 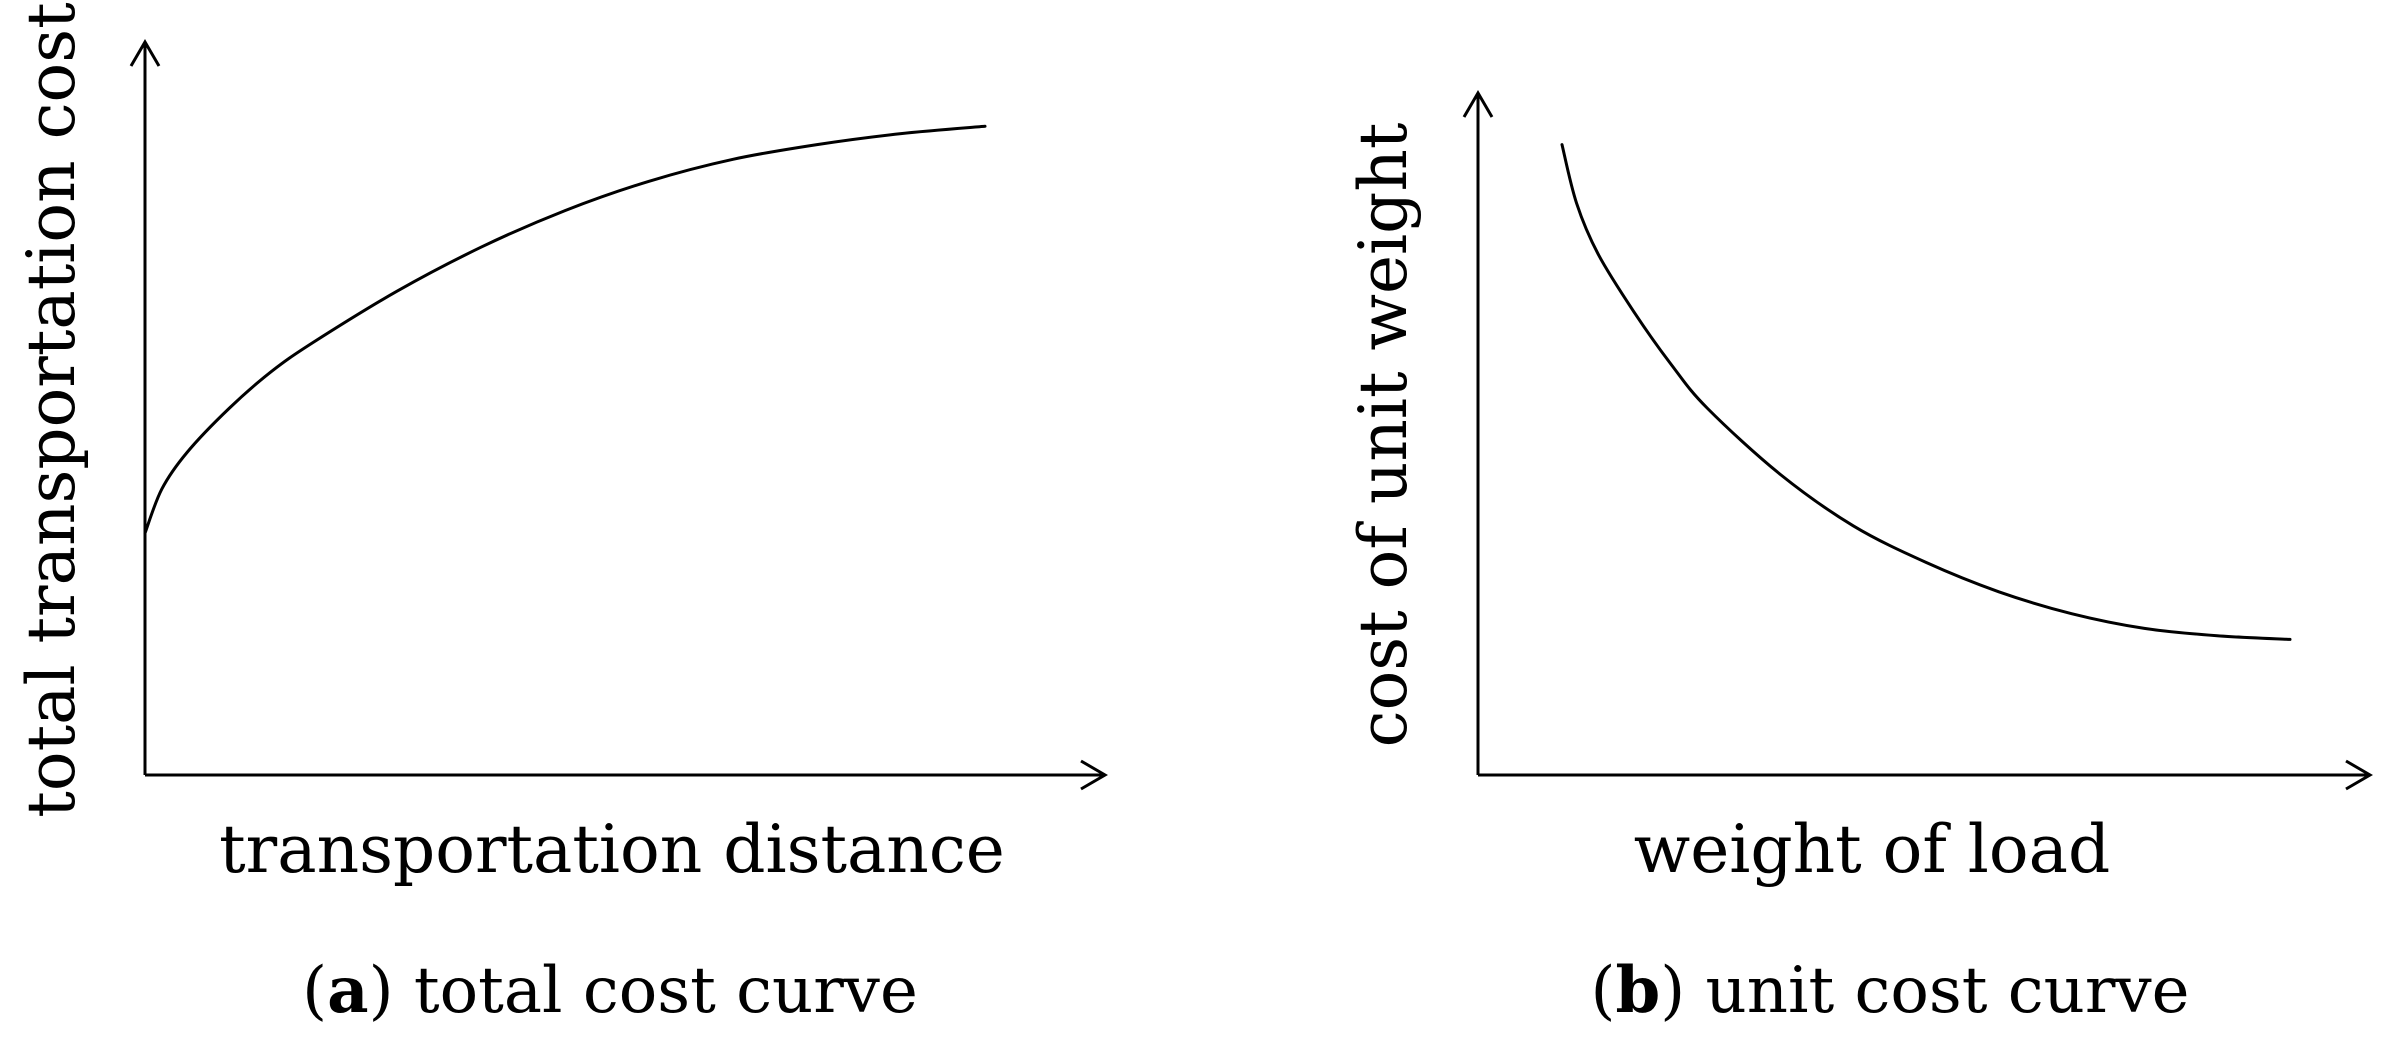 I want to click on x-axis-arrow-a-icon, so click(x=1094, y=775).